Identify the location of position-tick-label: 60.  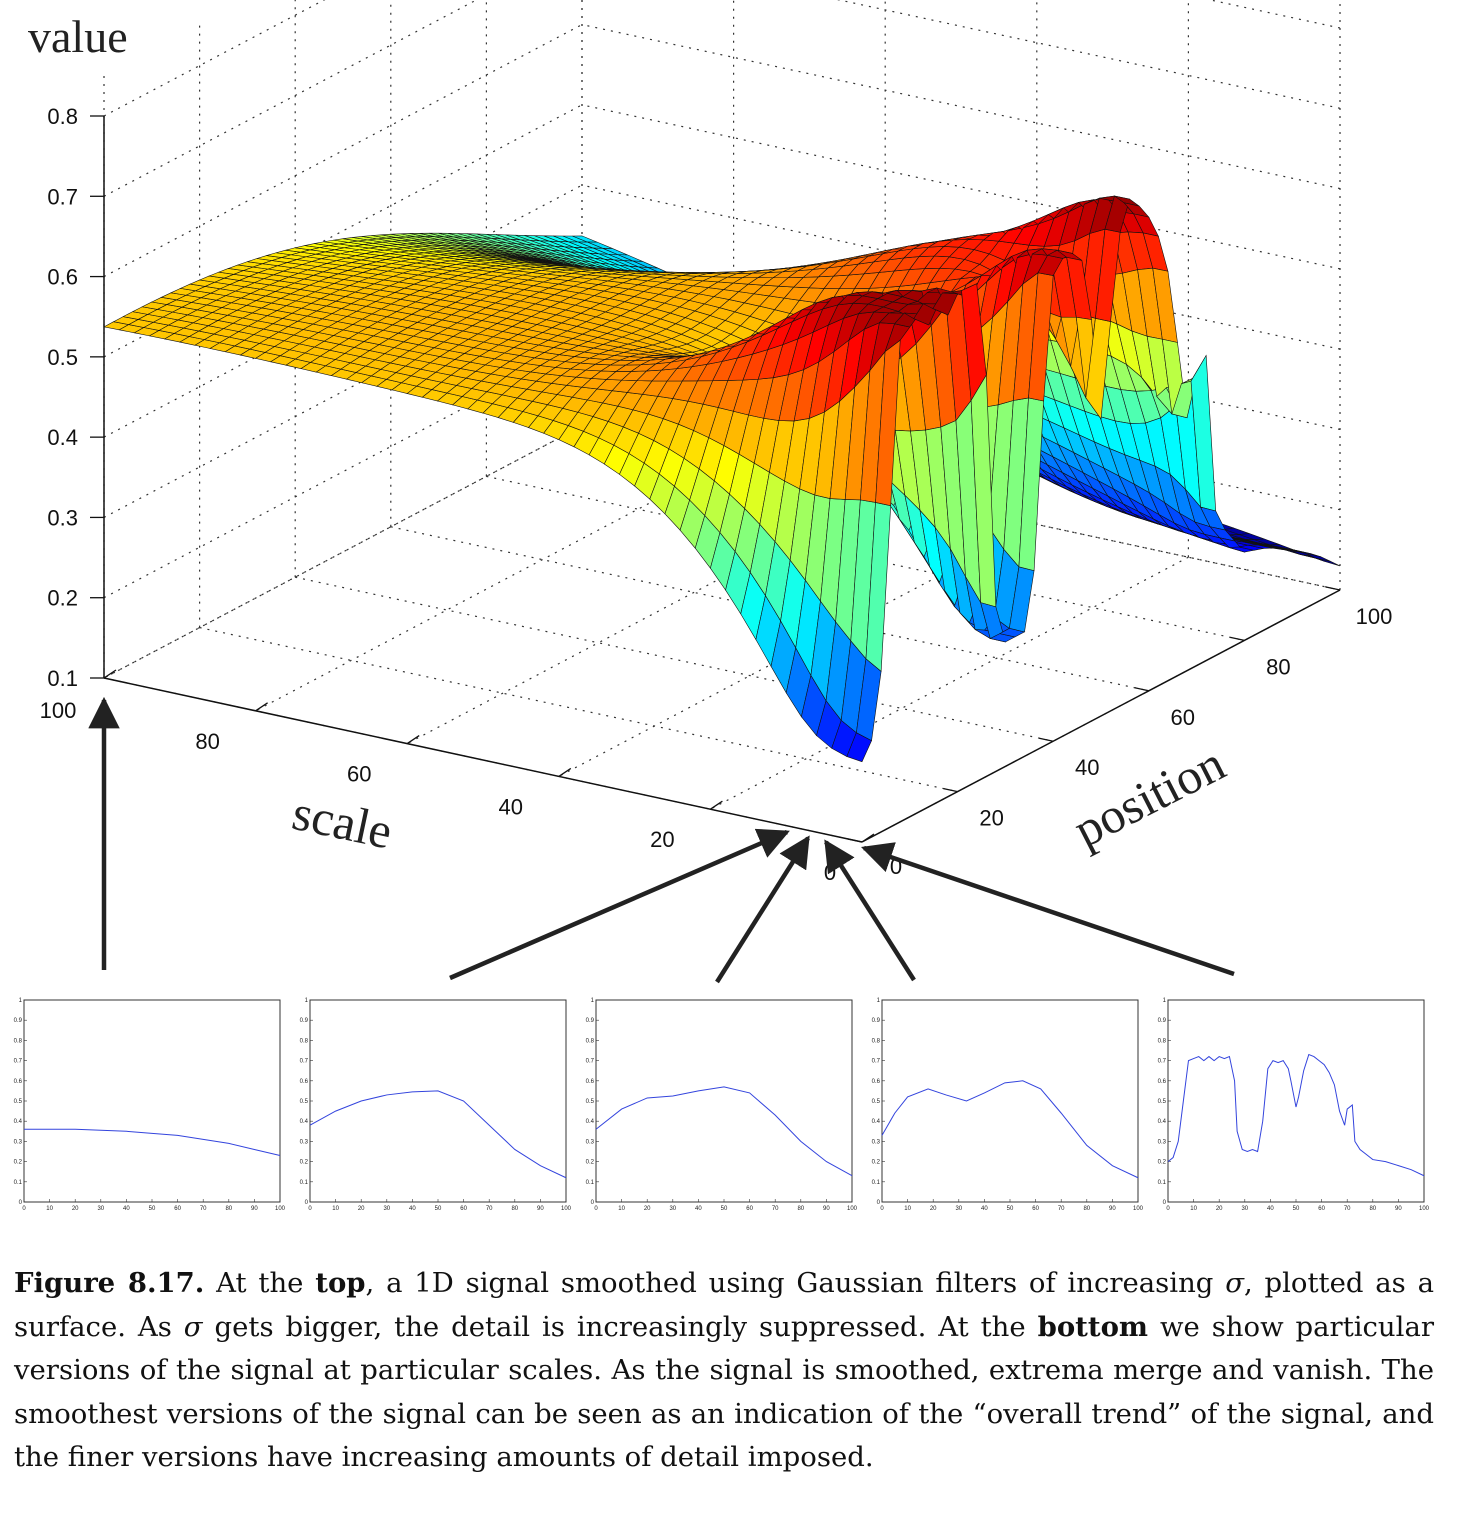
(1183, 717).